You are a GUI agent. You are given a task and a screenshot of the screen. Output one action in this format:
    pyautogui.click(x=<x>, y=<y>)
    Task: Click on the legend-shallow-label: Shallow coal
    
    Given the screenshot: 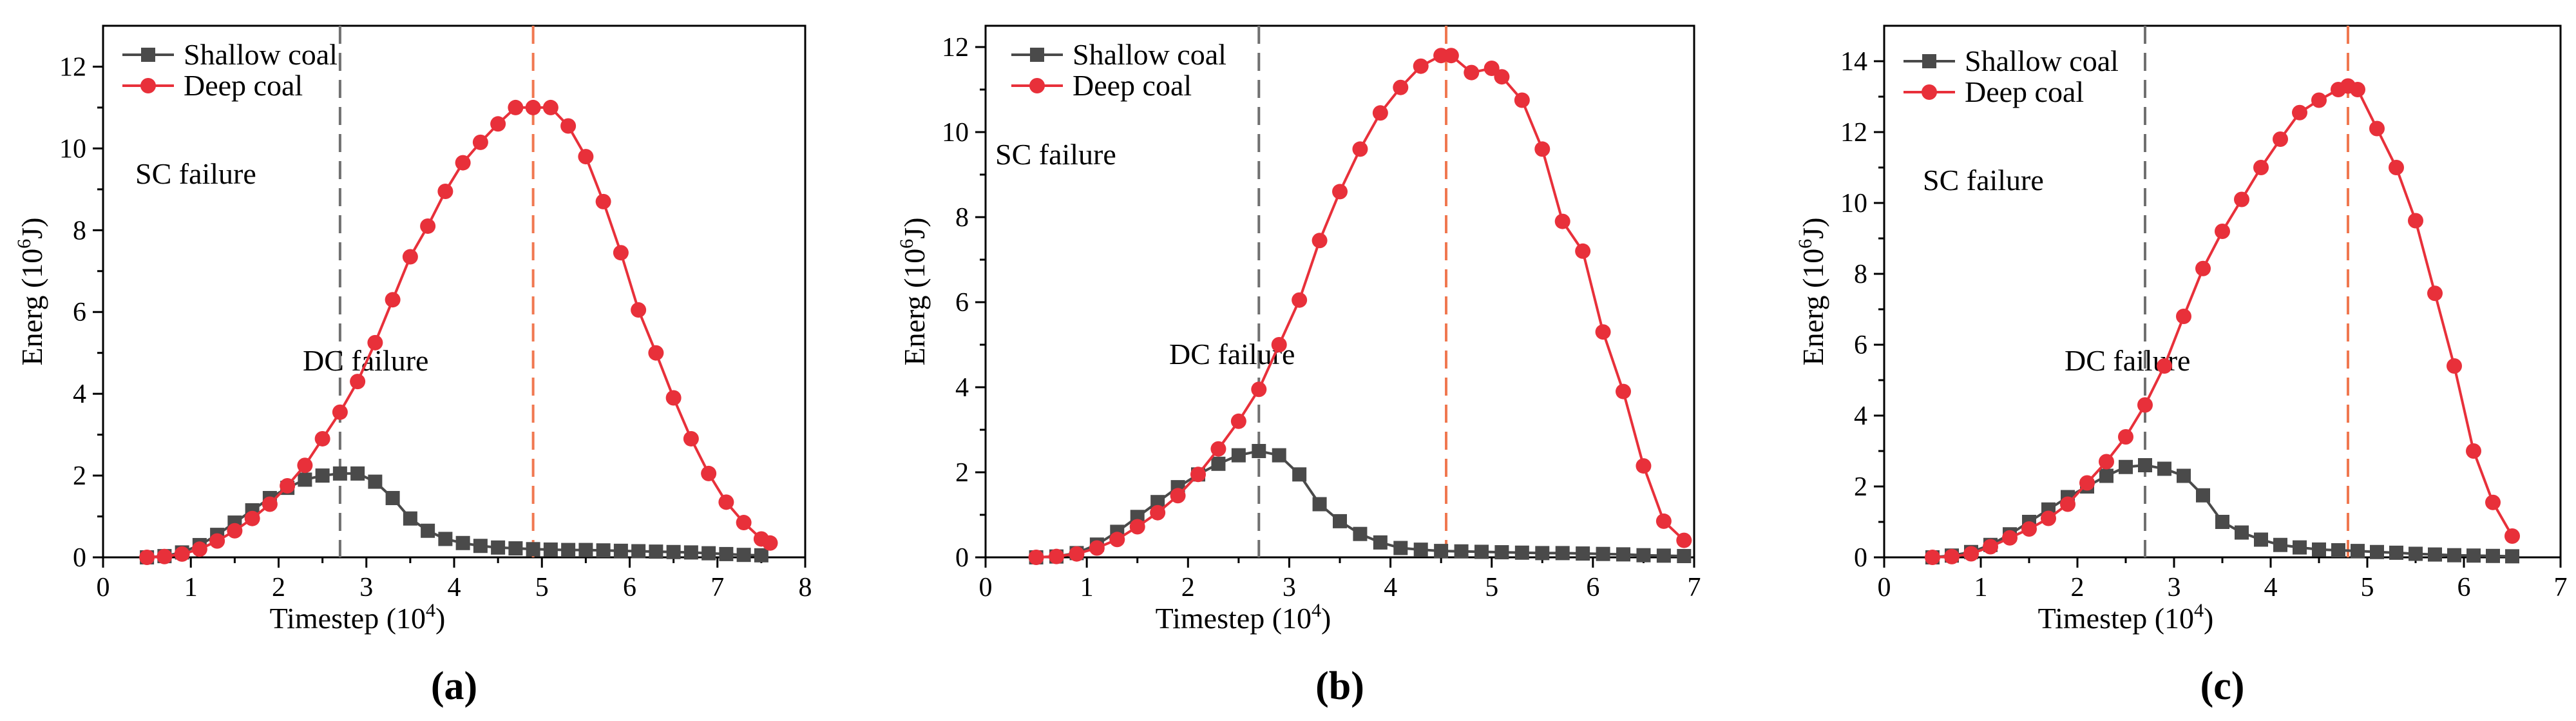 What is the action you would take?
    pyautogui.click(x=2042, y=60)
    